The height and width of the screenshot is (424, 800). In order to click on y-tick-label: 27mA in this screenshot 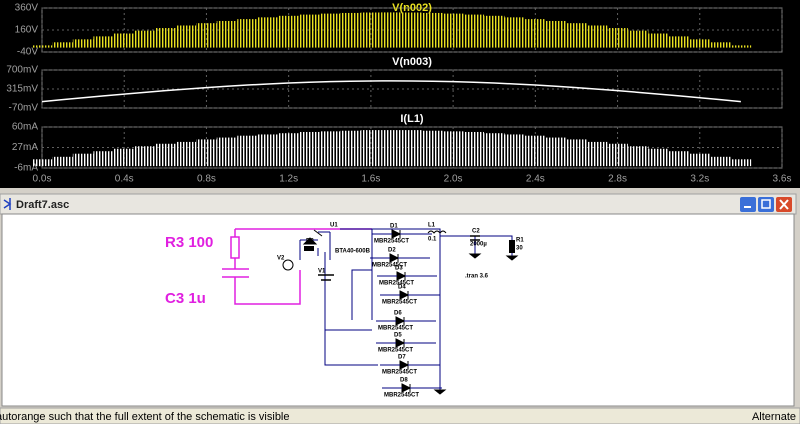, I will do `click(25, 147)`.